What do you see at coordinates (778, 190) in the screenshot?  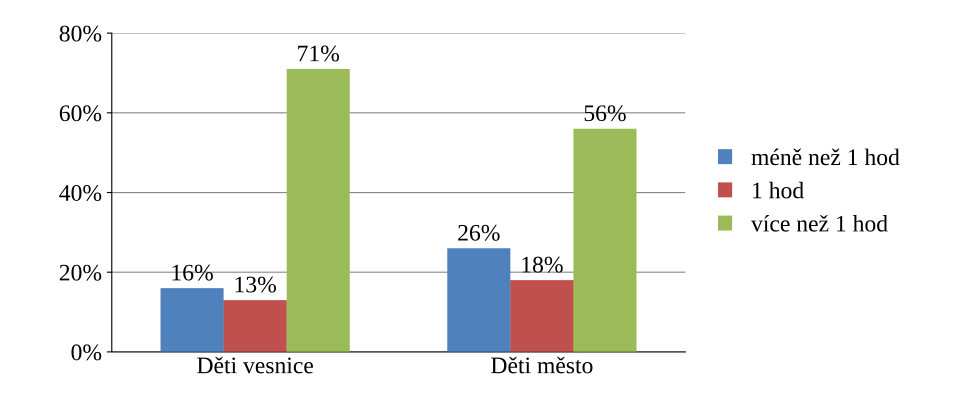 I see `legend-label: 1 hod` at bounding box center [778, 190].